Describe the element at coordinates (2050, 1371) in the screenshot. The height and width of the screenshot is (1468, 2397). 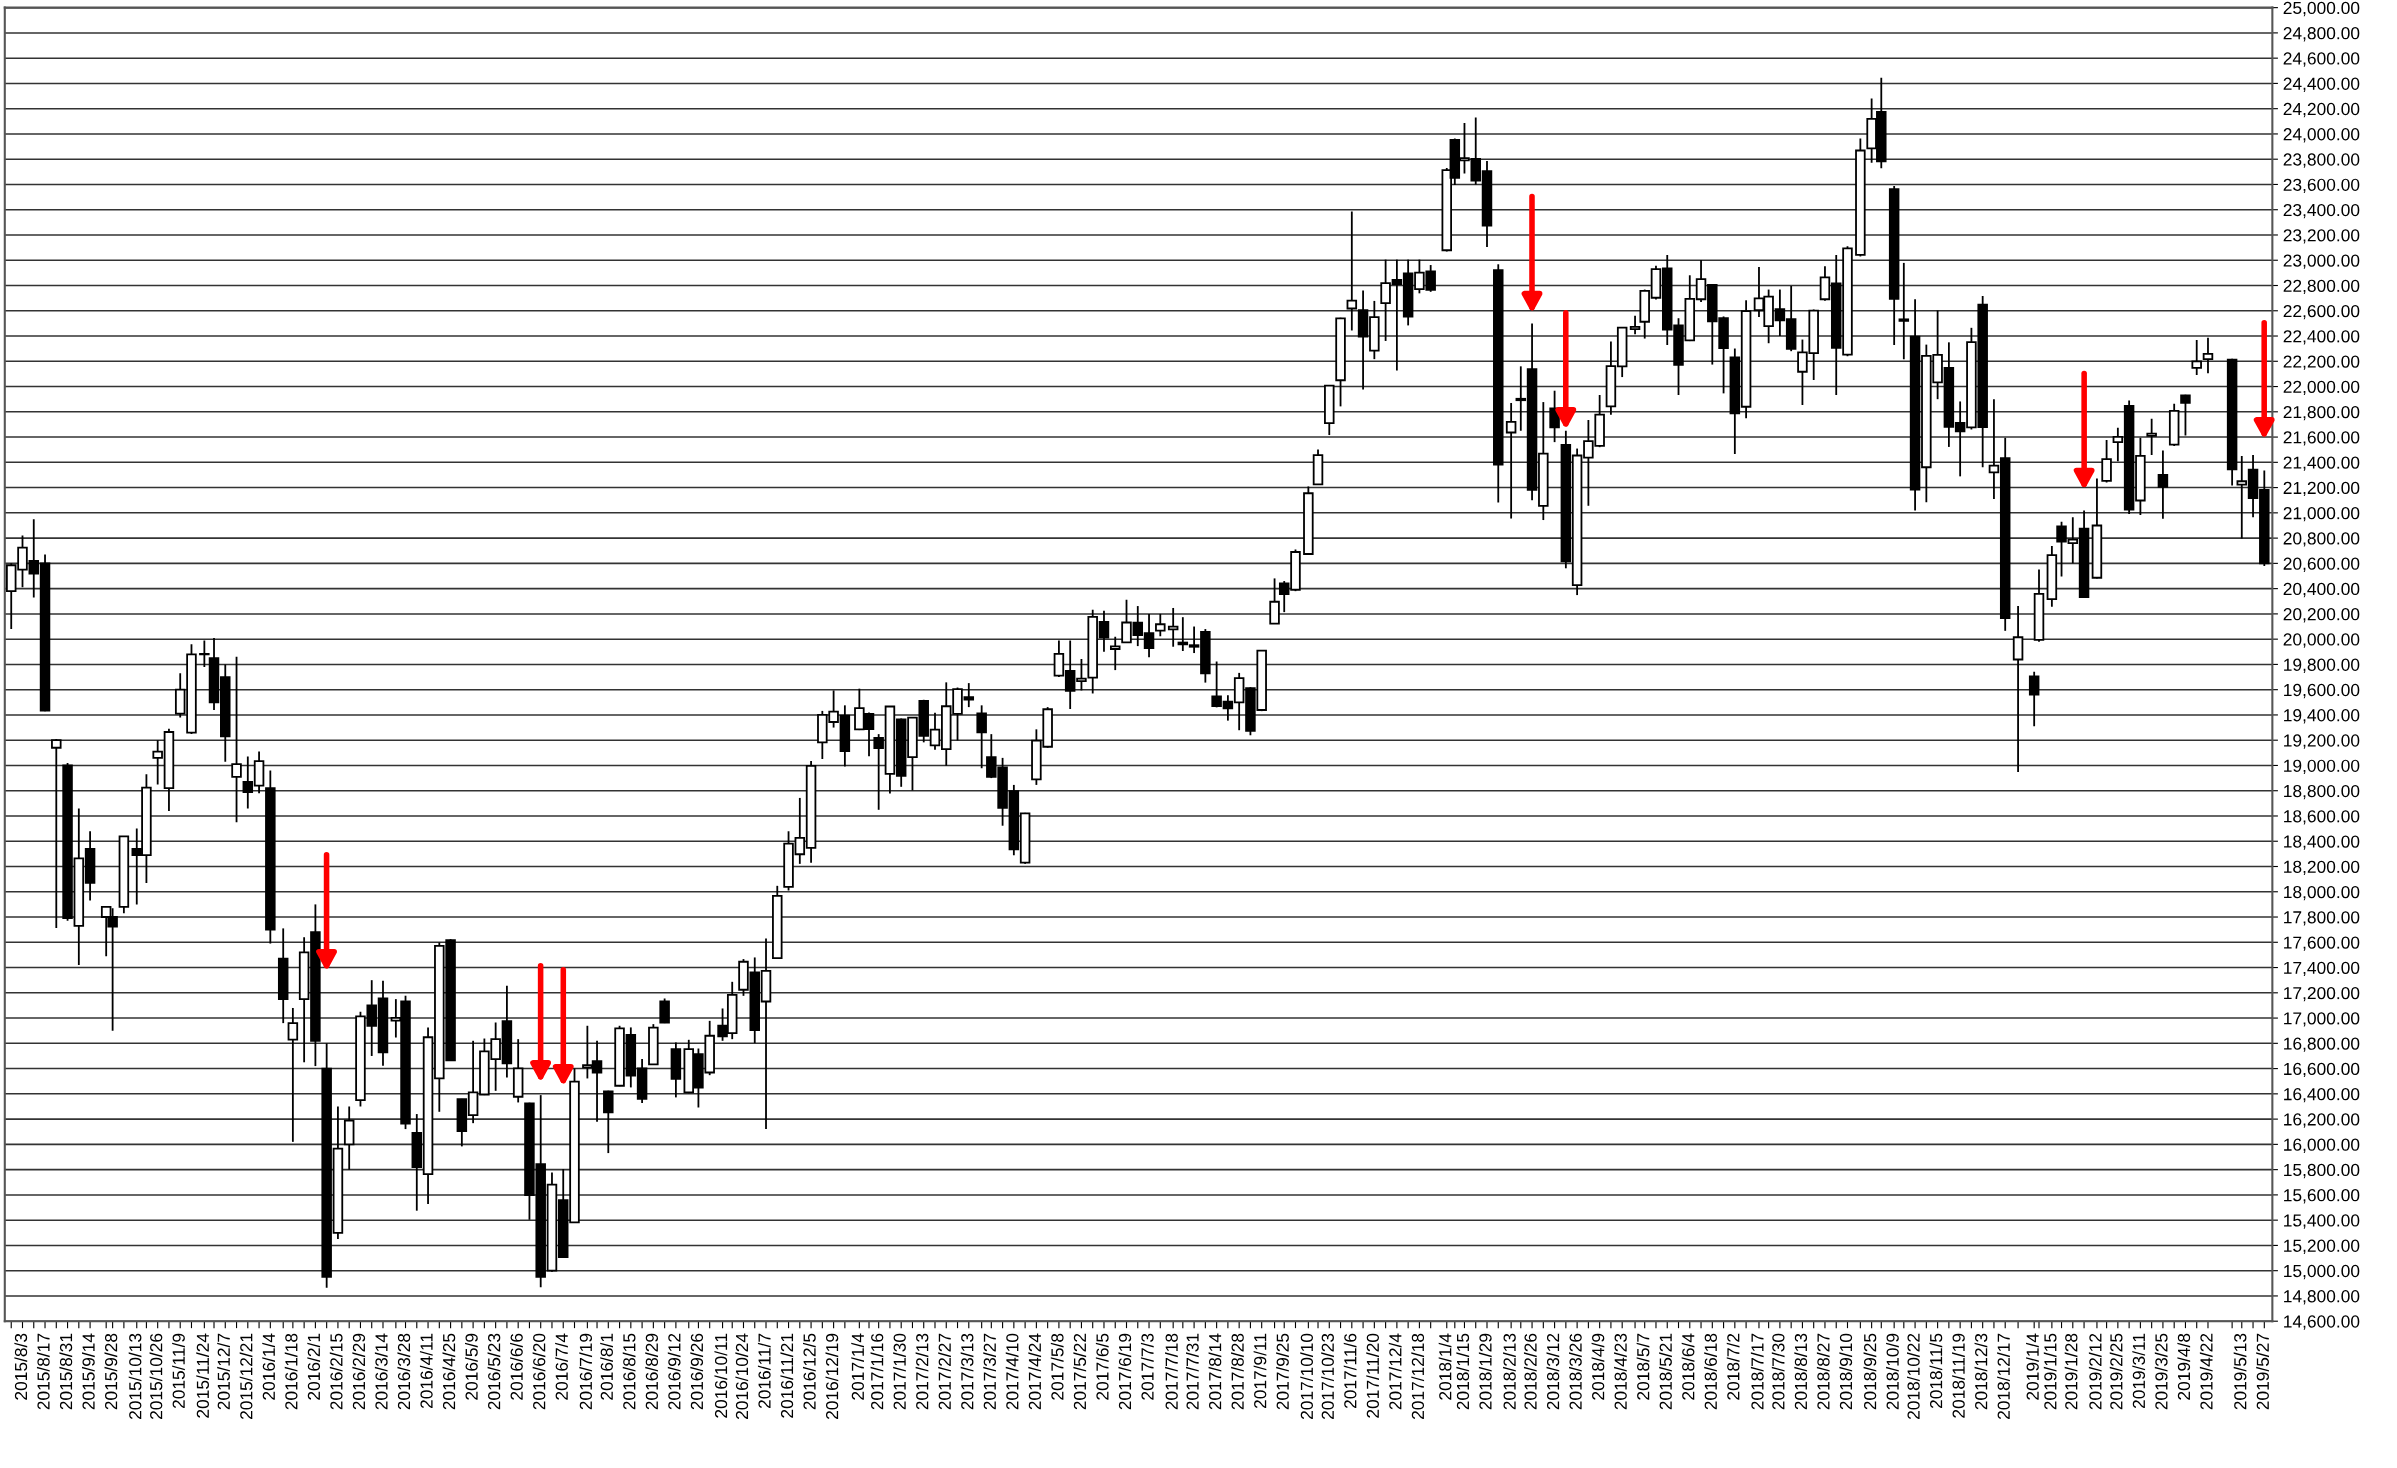
I see `x-tick-label: 2019/1/15` at that location.